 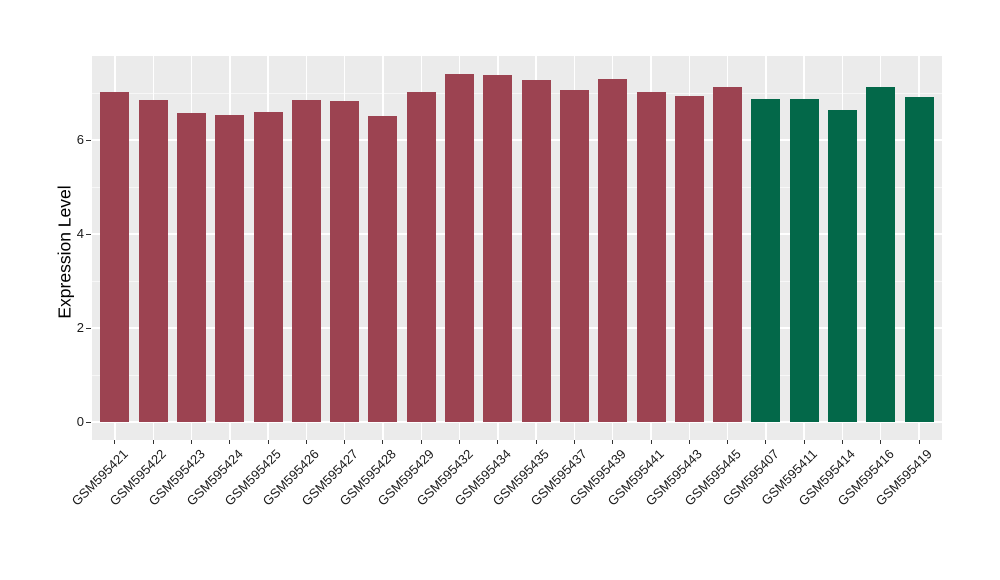 I want to click on minor-gridline-y1, so click(x=517, y=375).